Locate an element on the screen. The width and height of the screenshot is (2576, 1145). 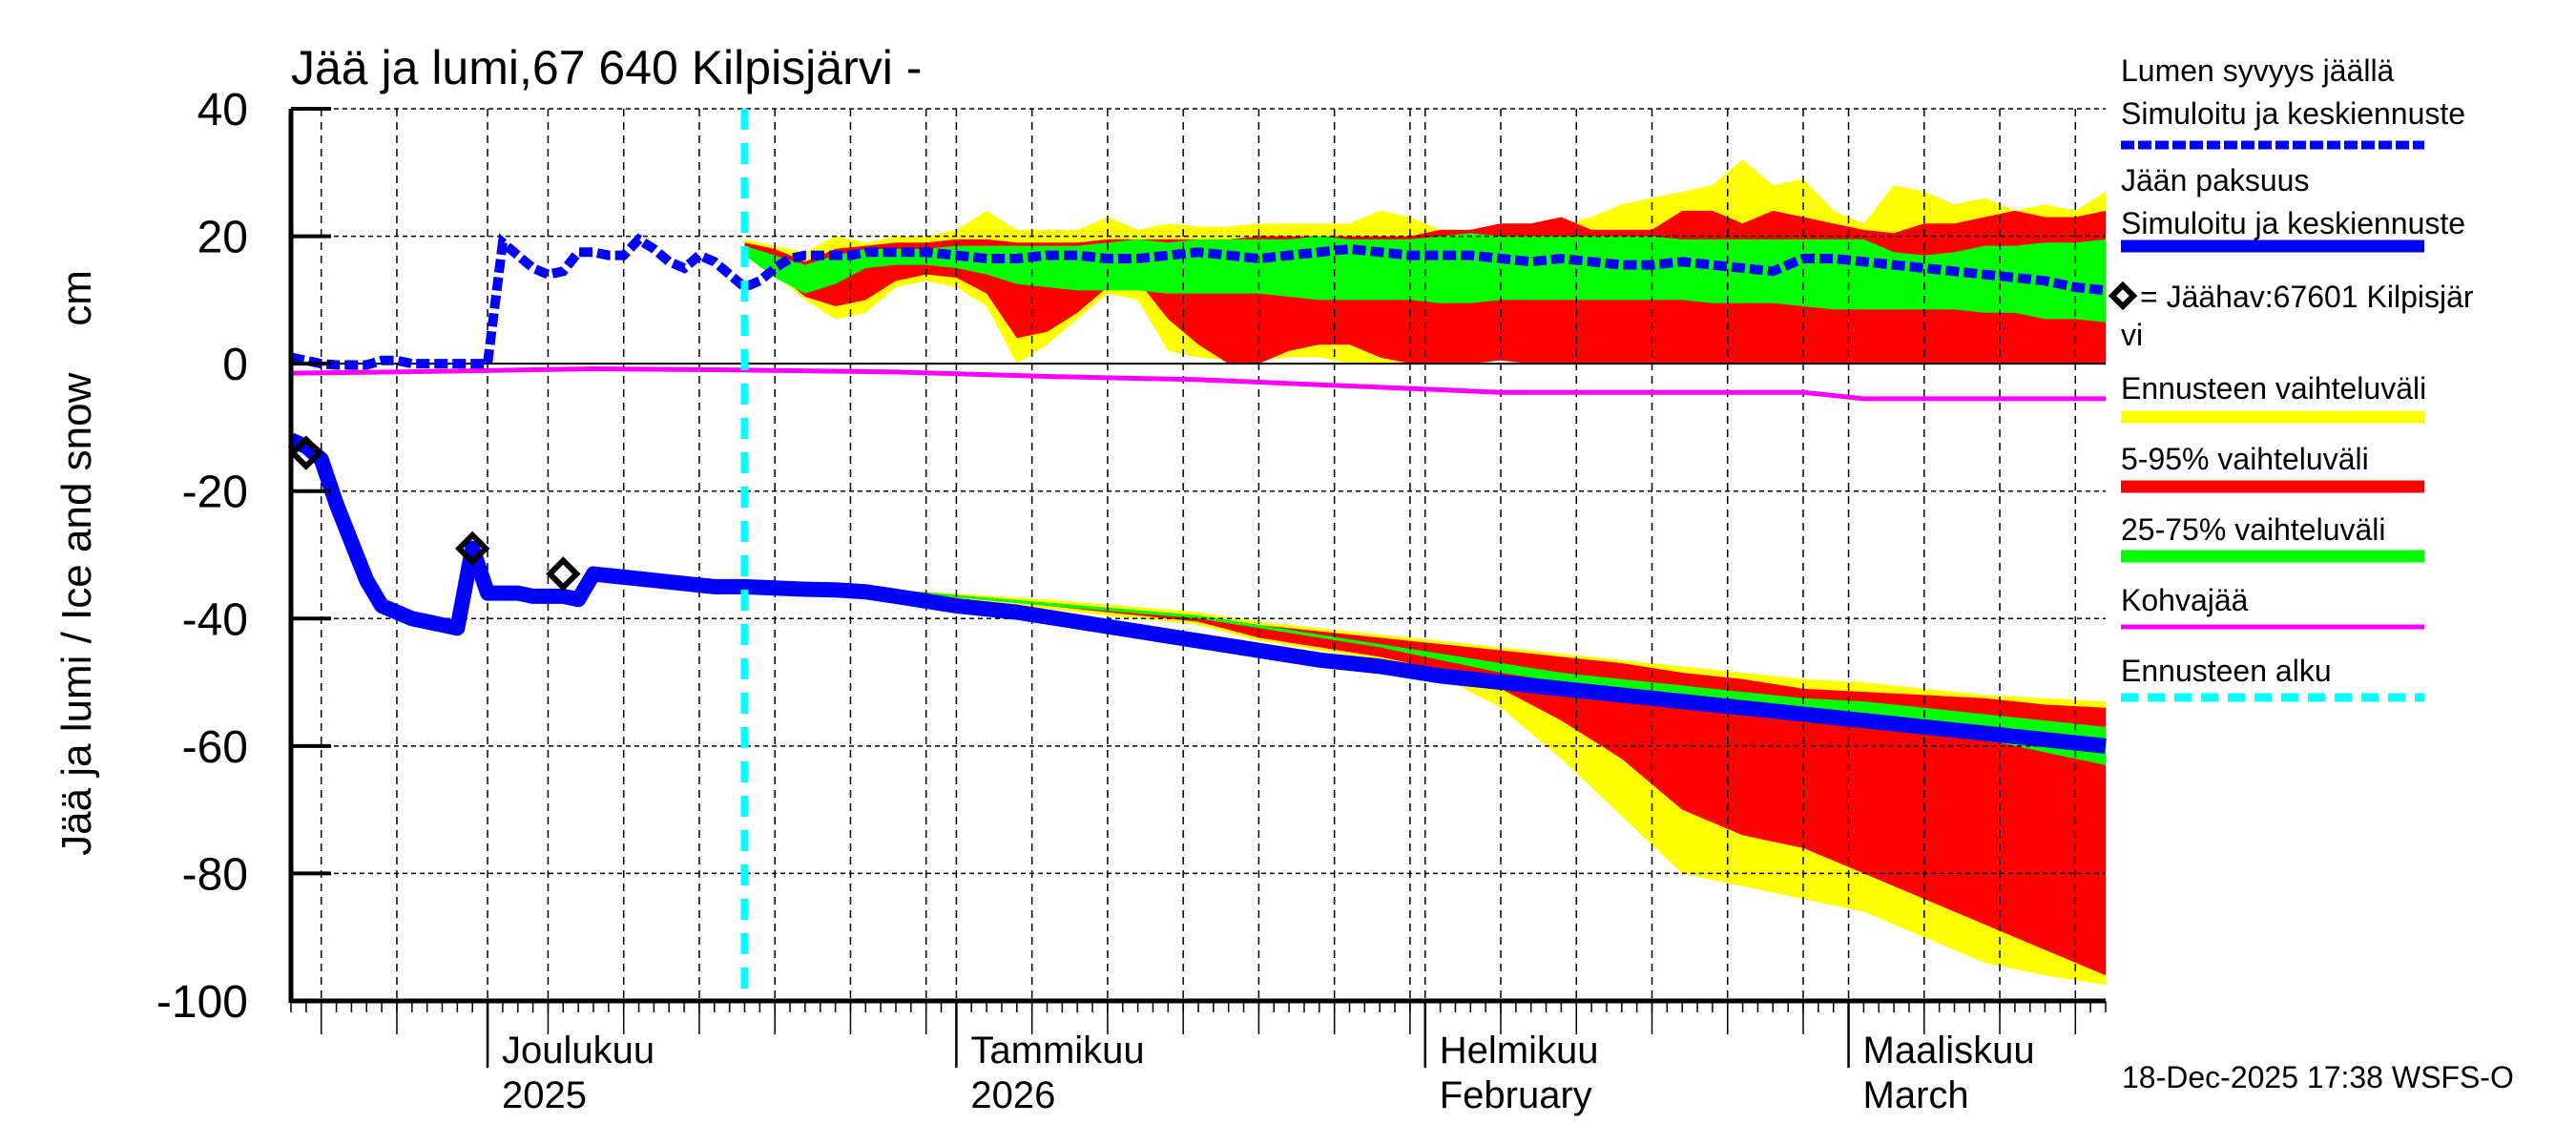
legend-item: Kohvajää is located at coordinates (2272, 607).